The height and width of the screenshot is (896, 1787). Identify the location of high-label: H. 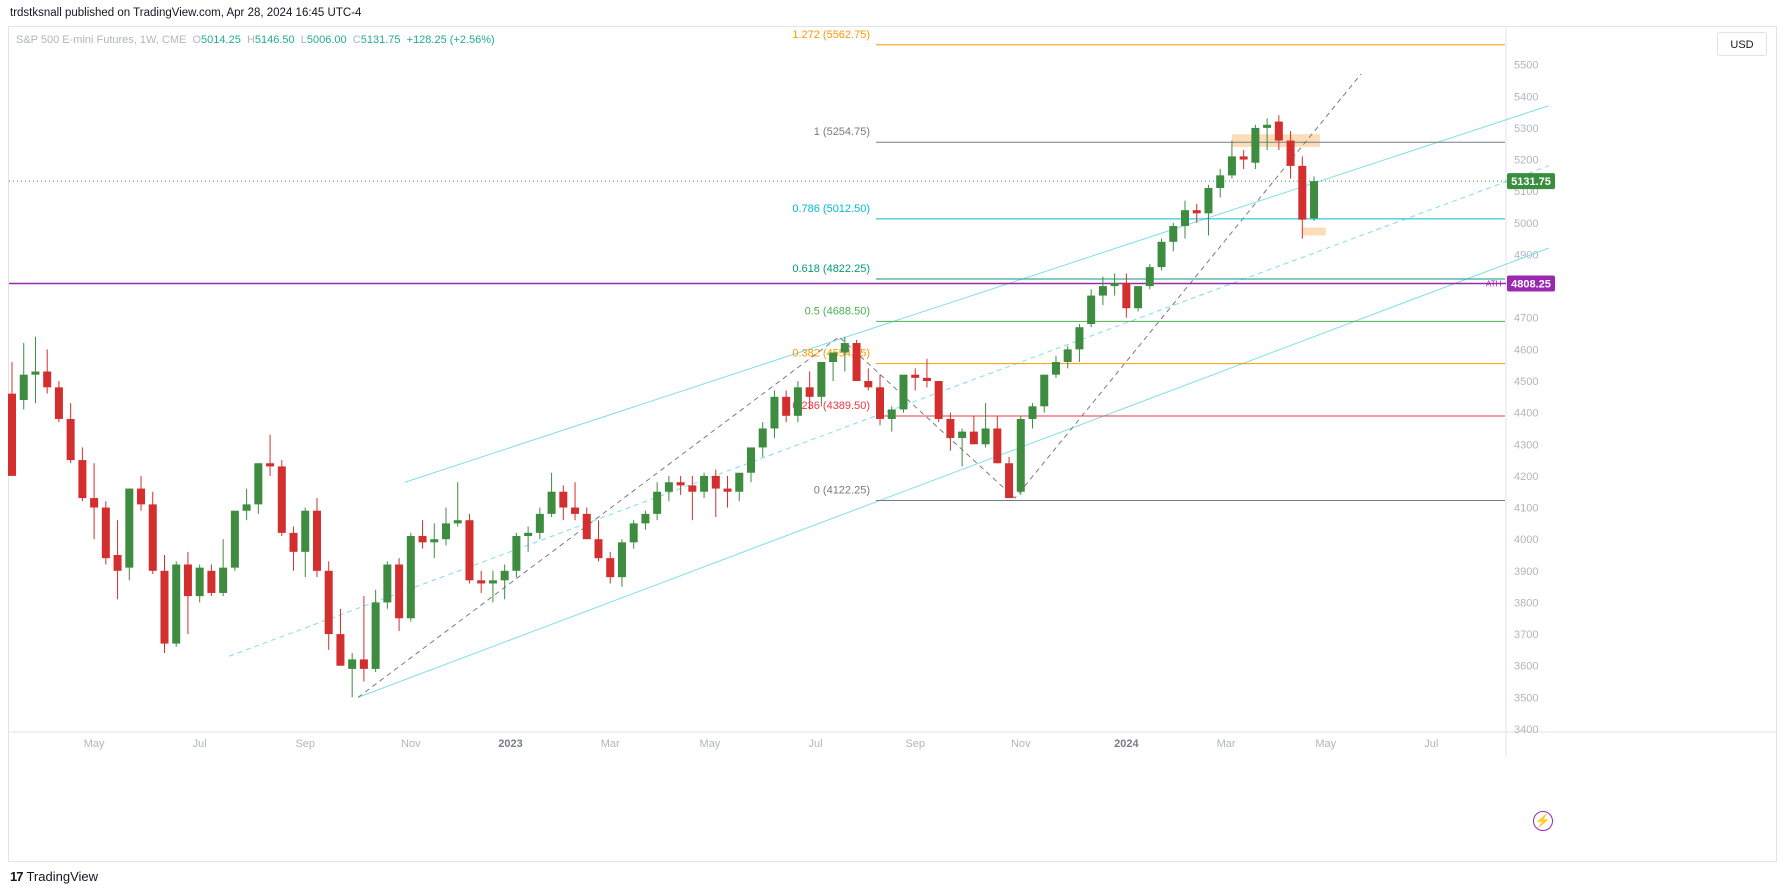
(250, 40).